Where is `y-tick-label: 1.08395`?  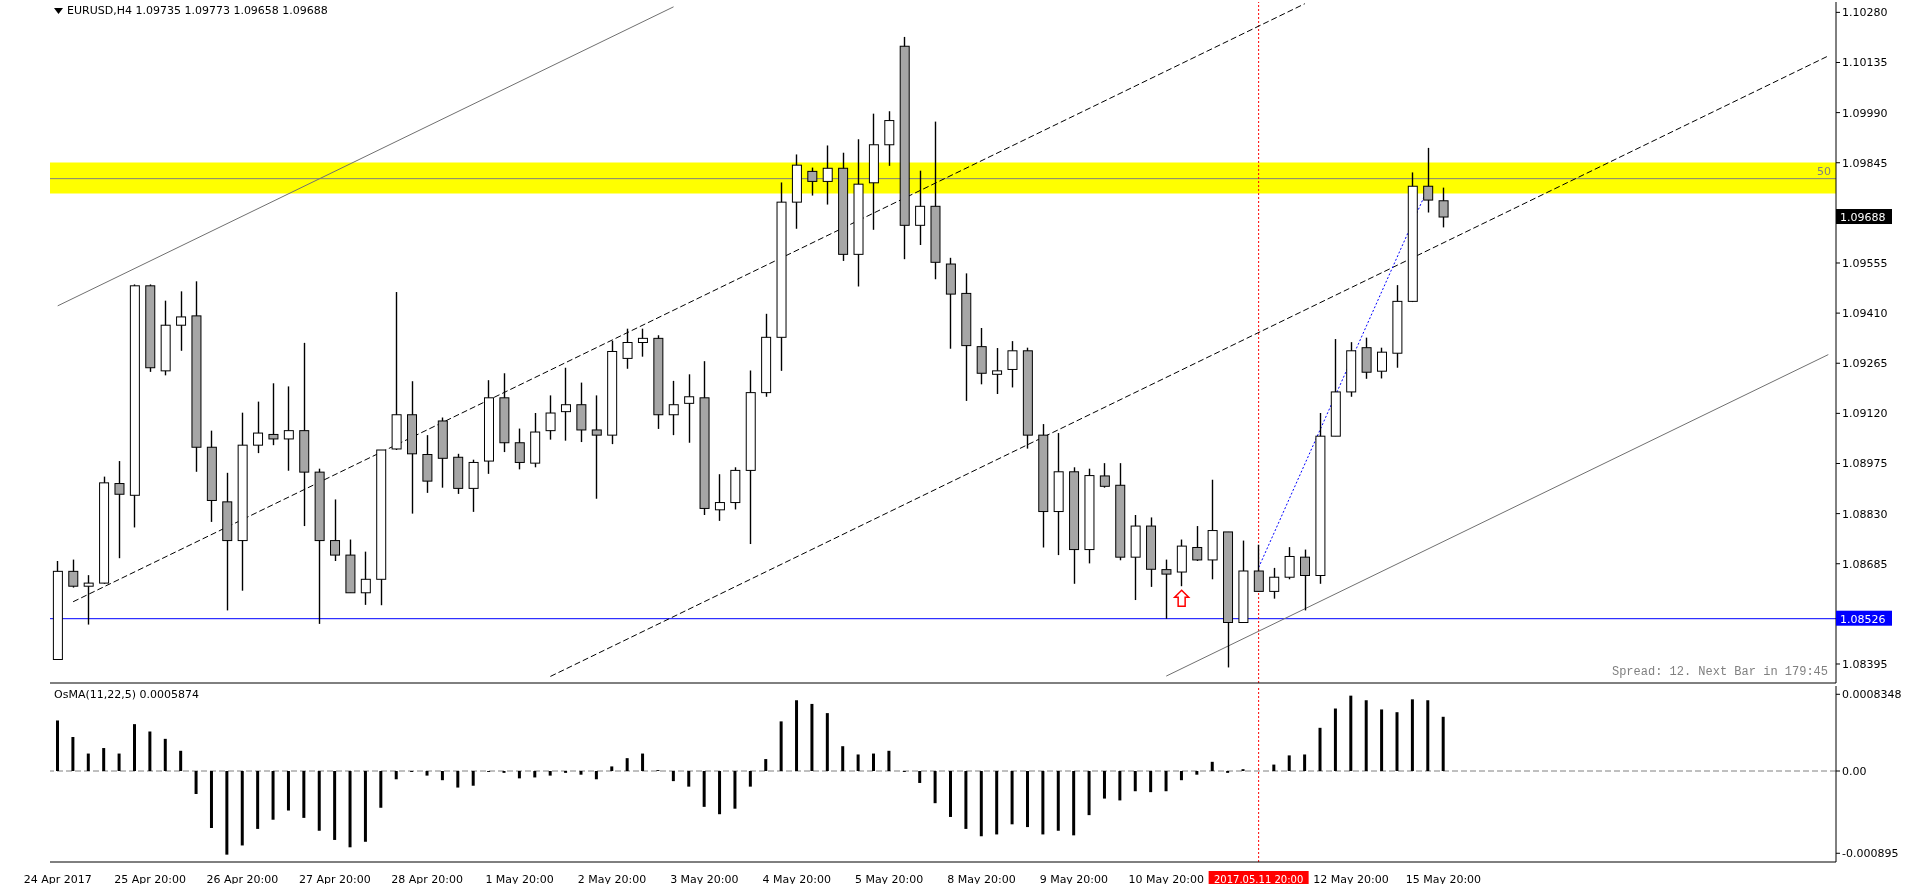 y-tick-label: 1.08395 is located at coordinates (1865, 664).